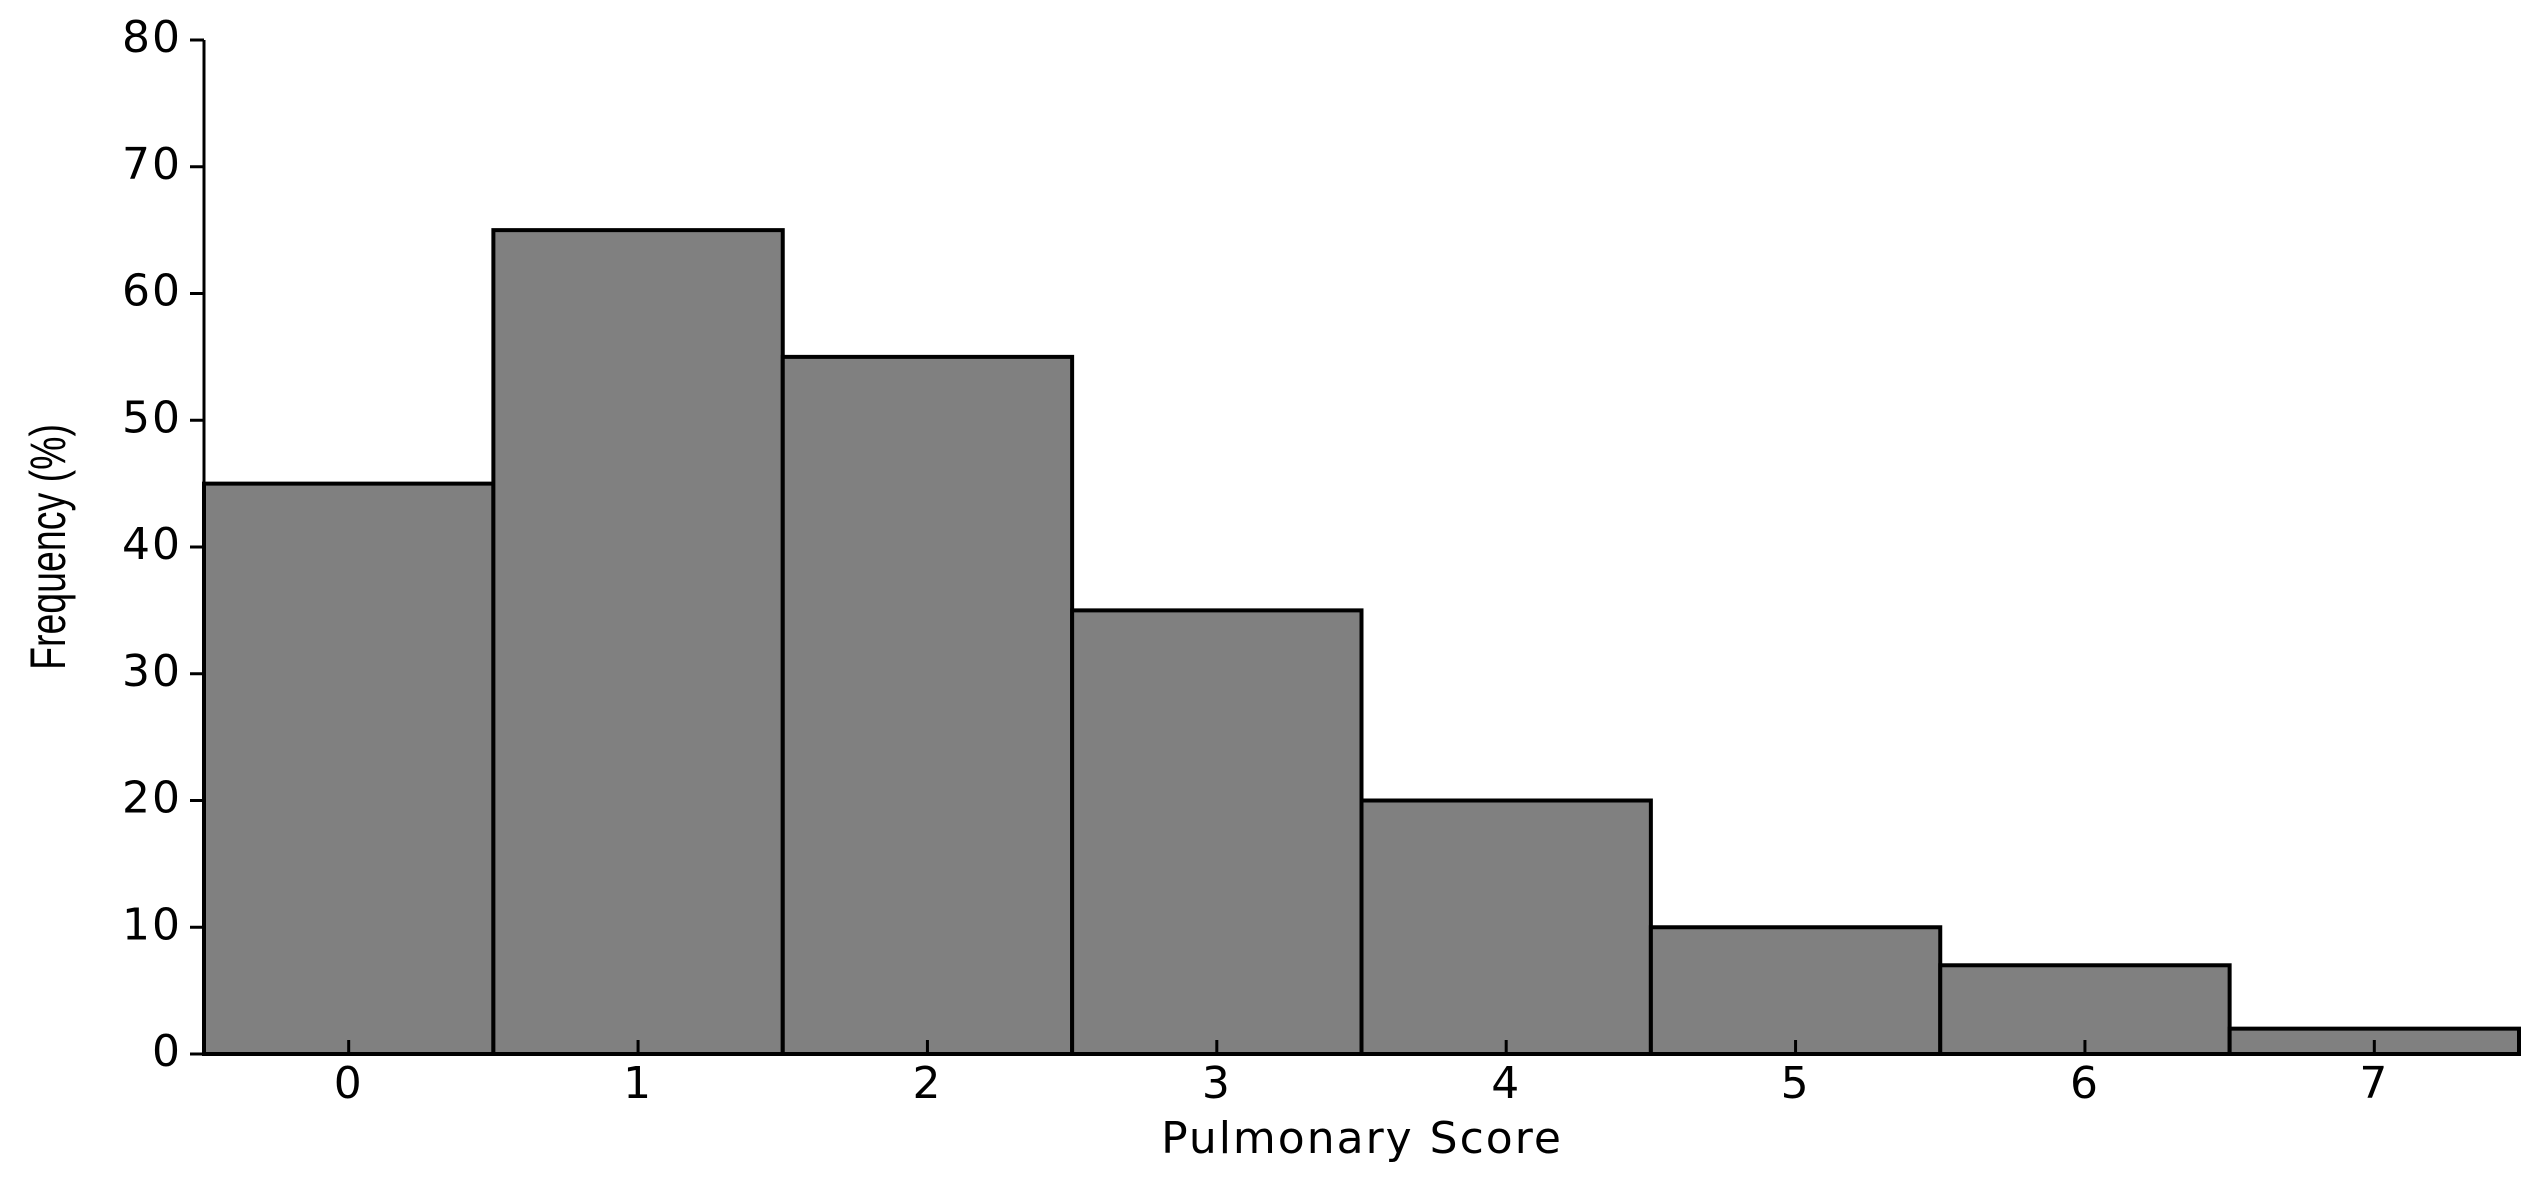 The height and width of the screenshot is (1181, 2539). What do you see at coordinates (638, 1083) in the screenshot?
I see `x-tick-label: 1` at bounding box center [638, 1083].